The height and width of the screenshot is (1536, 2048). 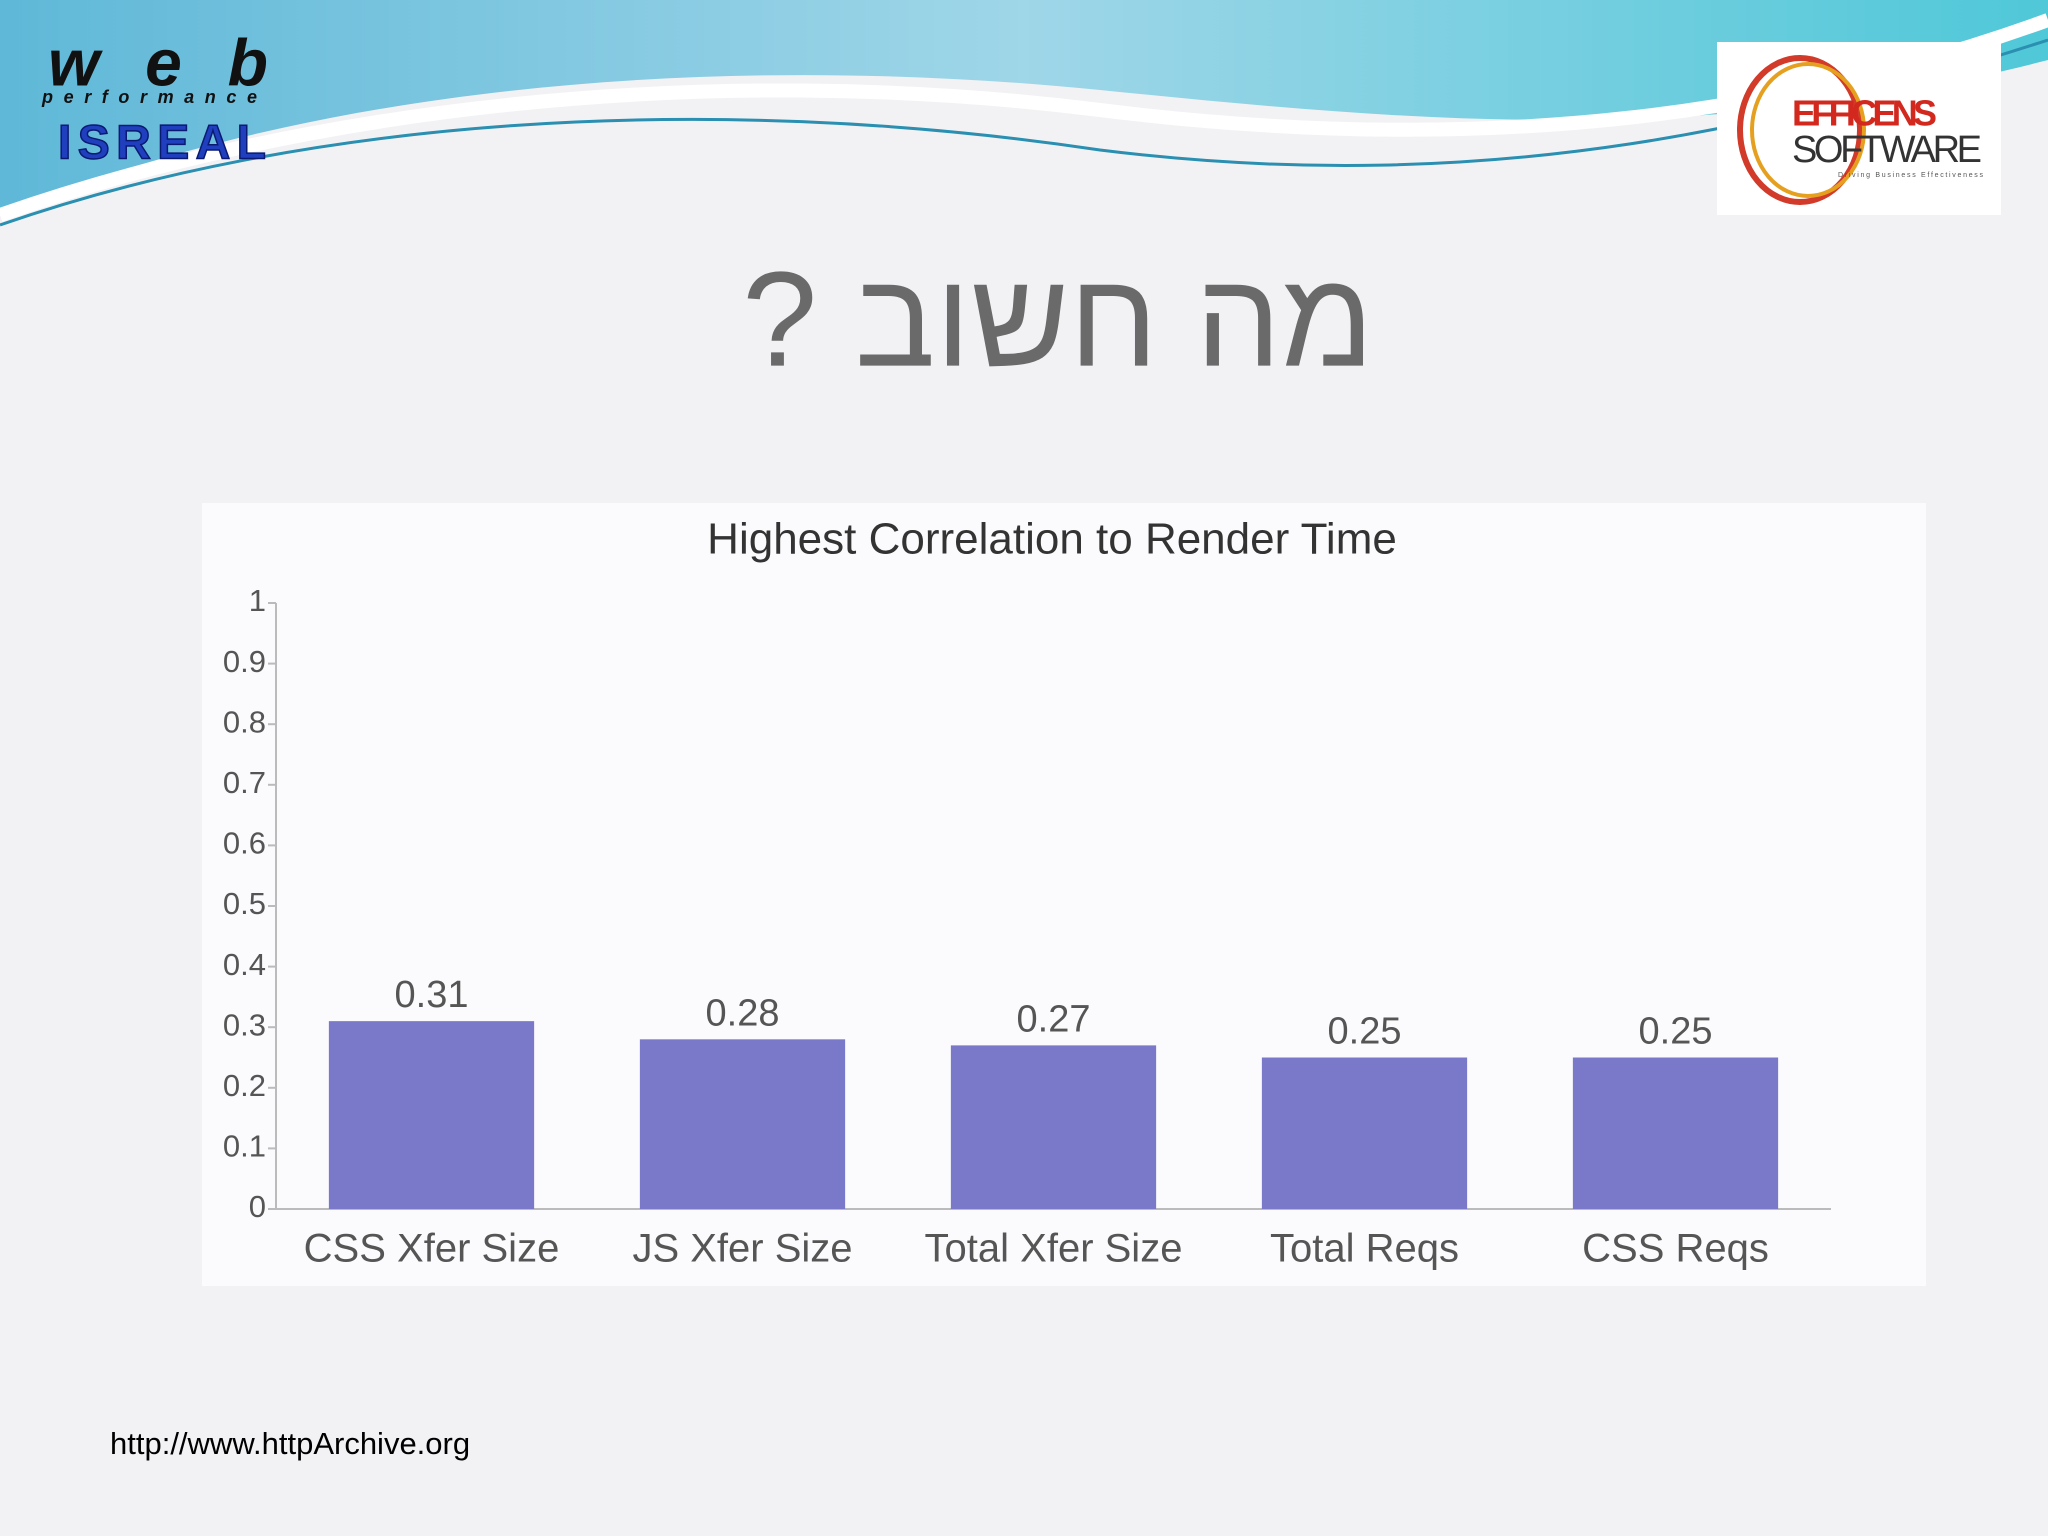 I want to click on source: http://www.httpArchive.org, so click(x=290, y=1443).